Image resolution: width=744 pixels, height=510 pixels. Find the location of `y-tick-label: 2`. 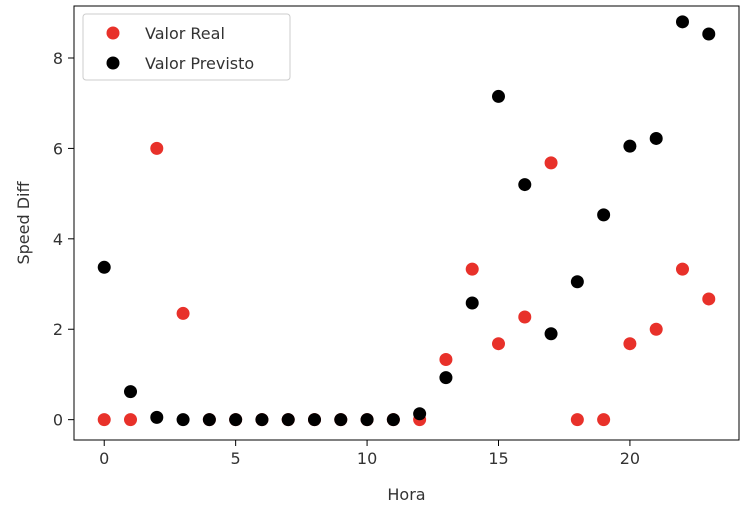

y-tick-label: 2 is located at coordinates (58, 329).